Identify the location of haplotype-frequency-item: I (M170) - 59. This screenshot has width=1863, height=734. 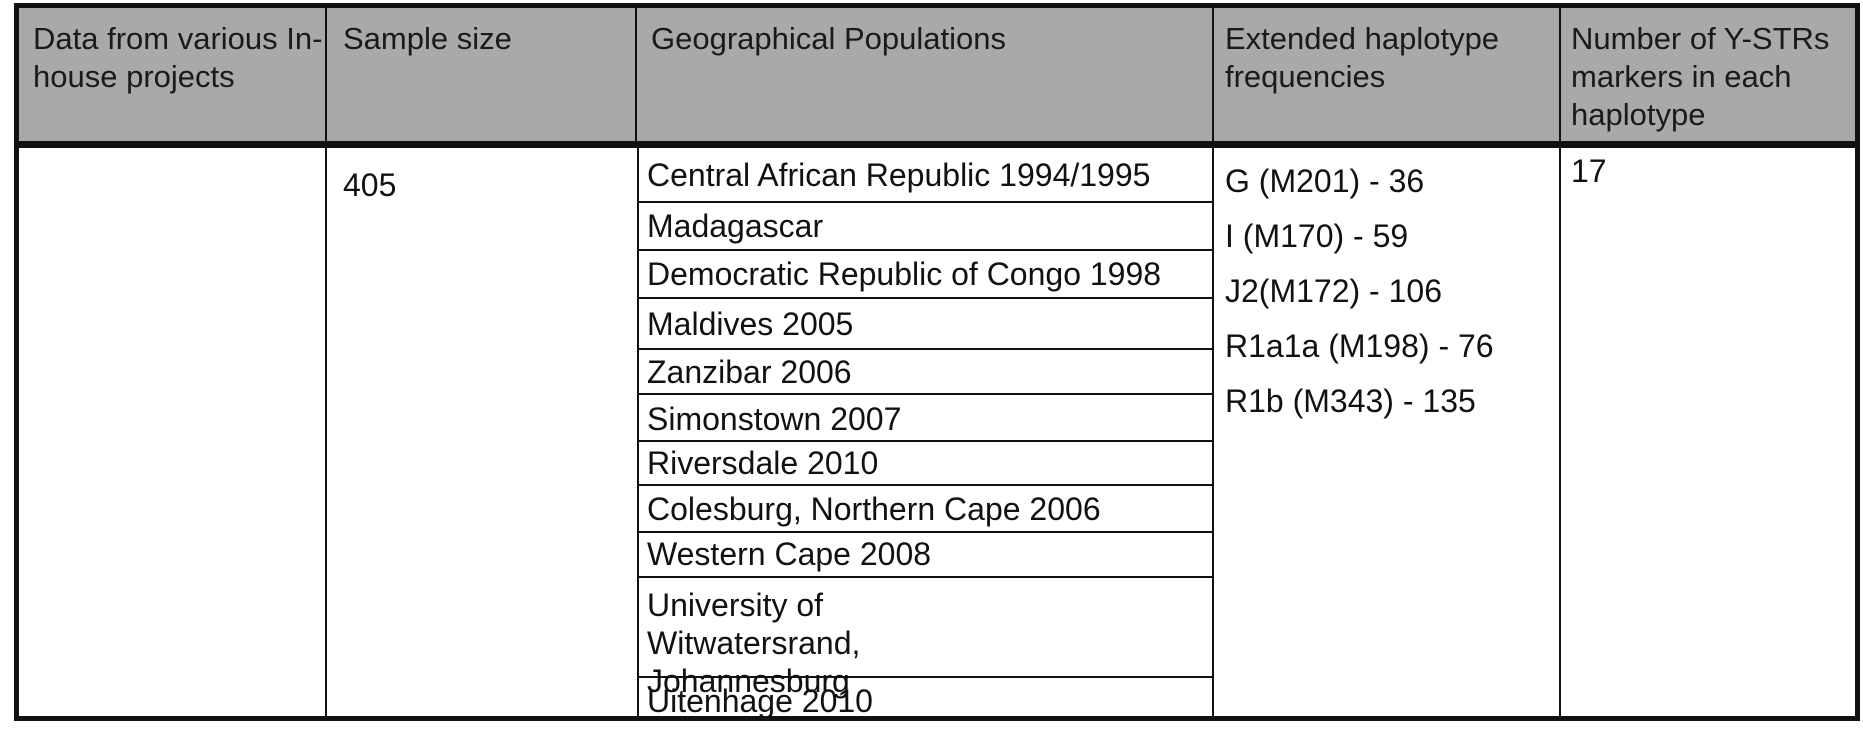
(1317, 236).